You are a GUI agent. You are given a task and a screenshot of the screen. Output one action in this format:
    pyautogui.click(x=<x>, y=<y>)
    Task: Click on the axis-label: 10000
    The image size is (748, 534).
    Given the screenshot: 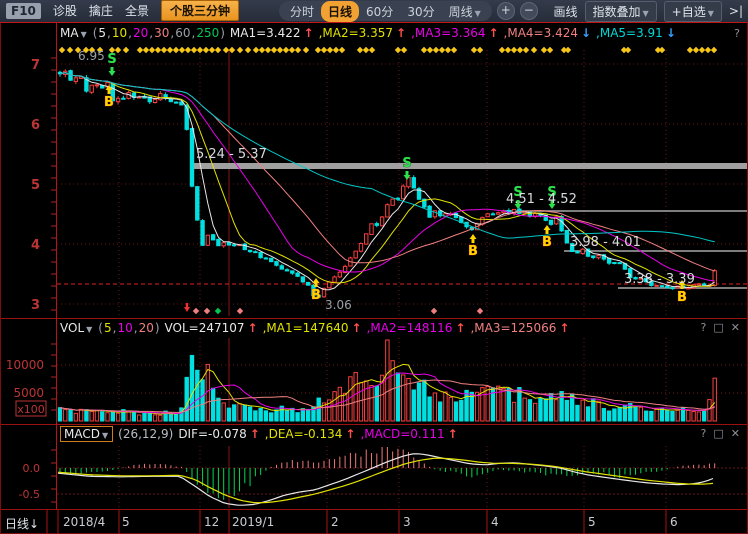 What is the action you would take?
    pyautogui.click(x=25, y=365)
    